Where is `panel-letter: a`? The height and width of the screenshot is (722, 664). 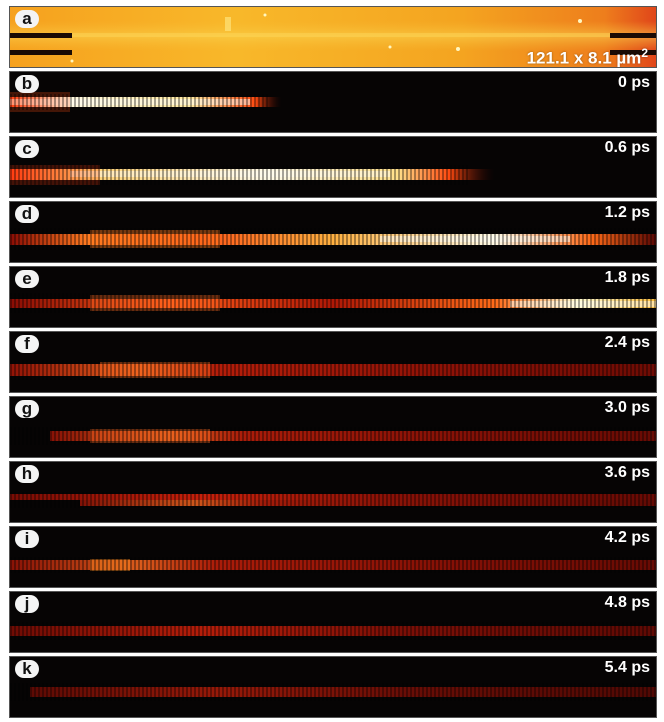
panel-letter: a is located at coordinates (27, 19).